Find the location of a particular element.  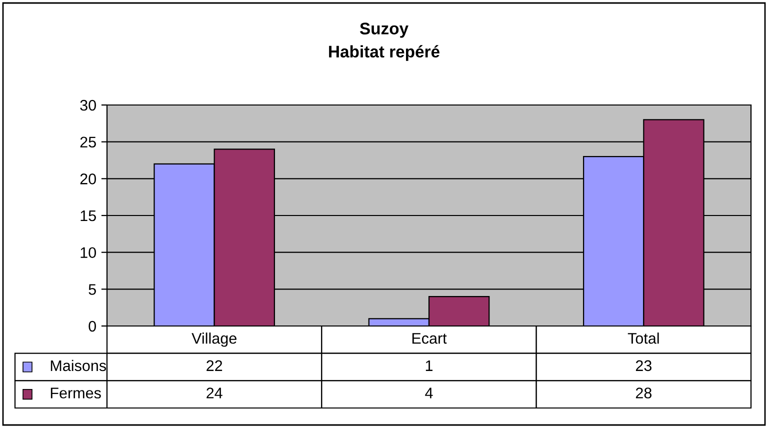

data-label: 24 is located at coordinates (214, 393).